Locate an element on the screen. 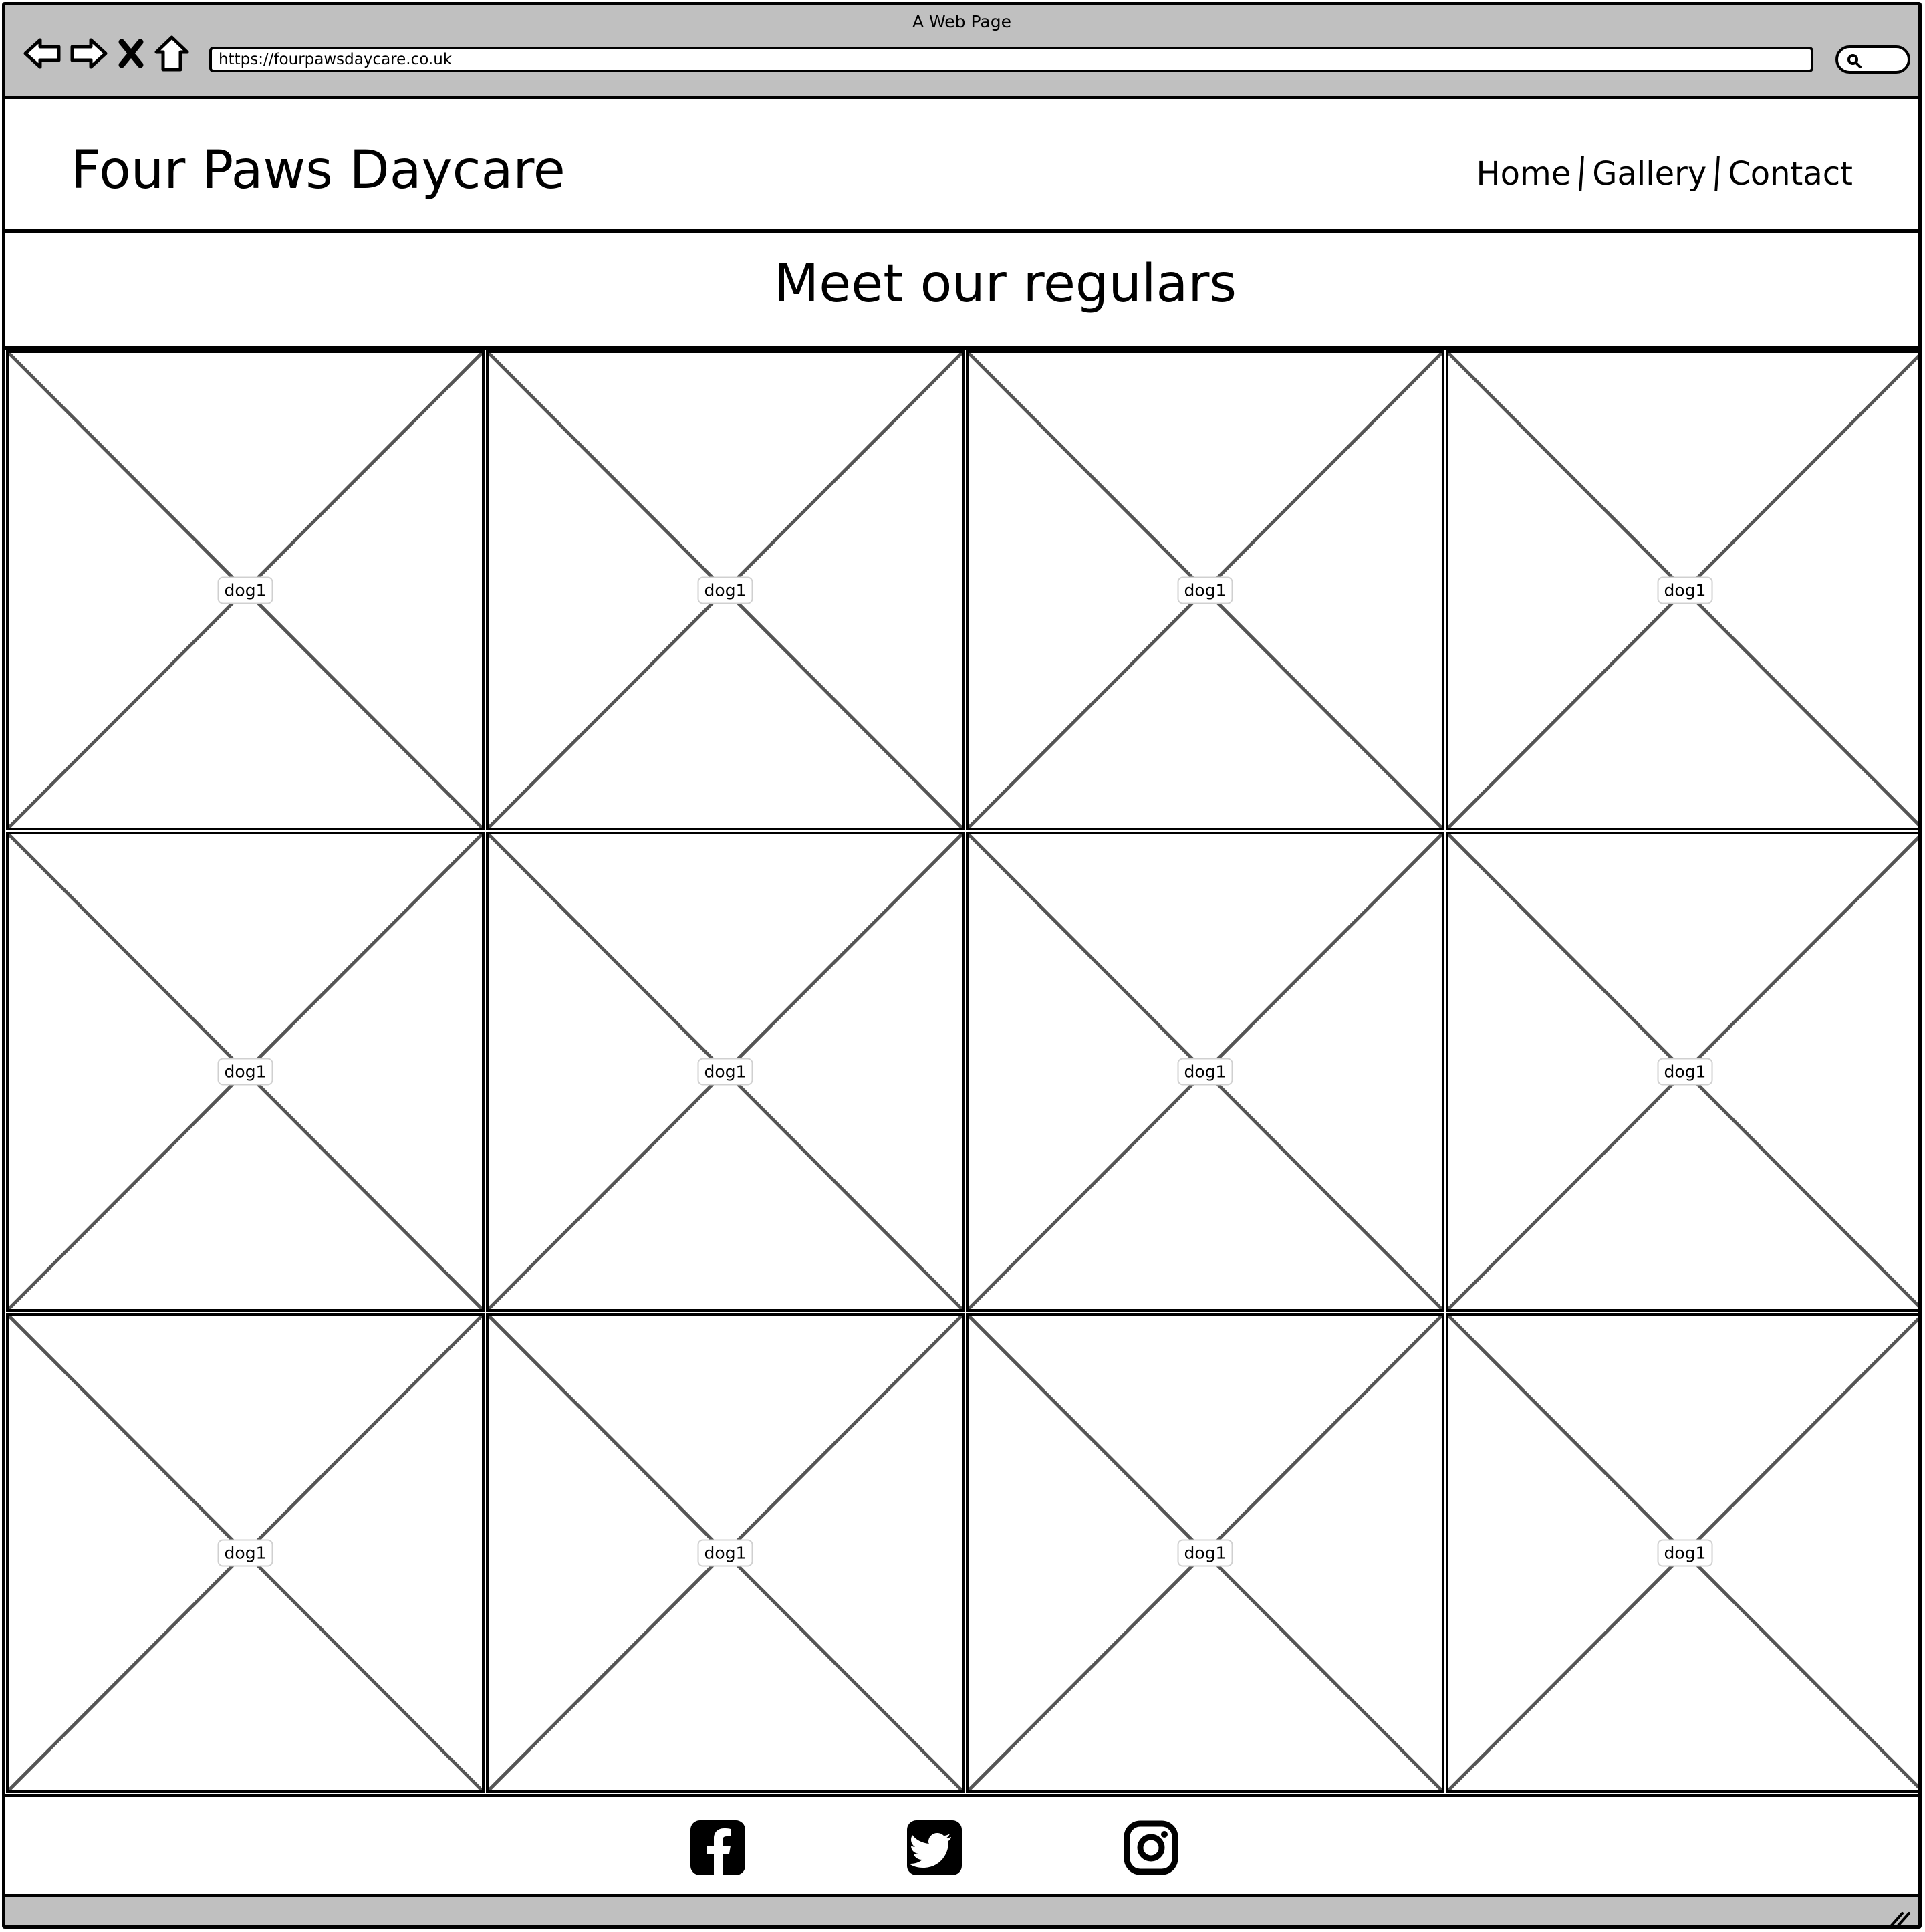 Image resolution: width=1925 pixels, height=1932 pixels. forward-icon is located at coordinates (89, 53).